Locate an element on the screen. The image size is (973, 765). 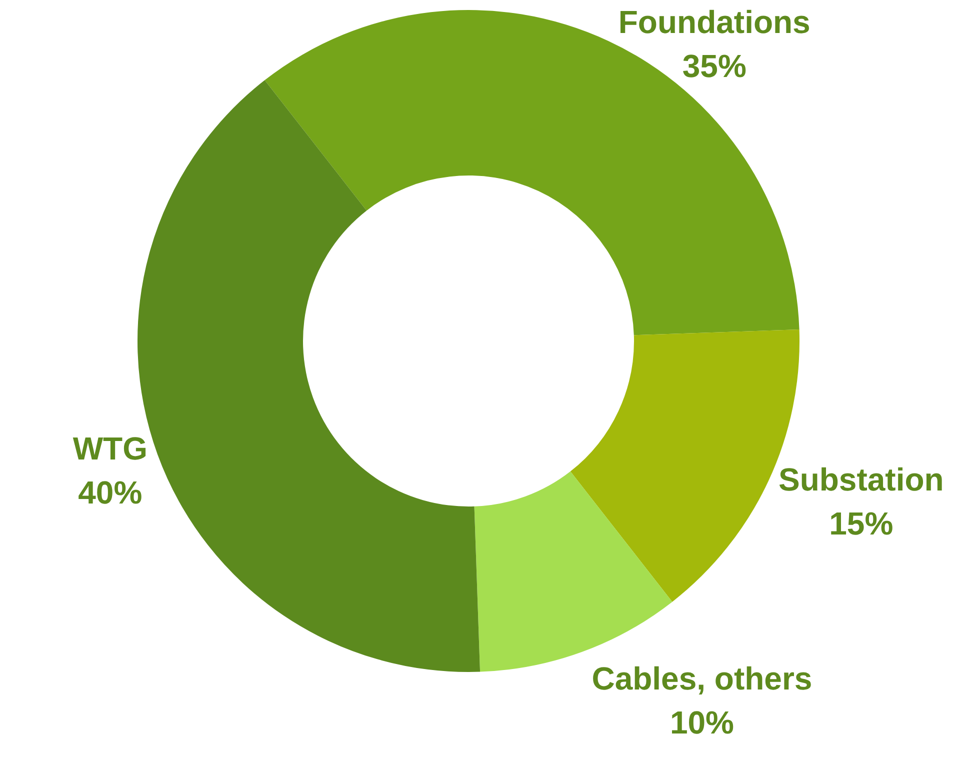
slice-label: WTG is located at coordinates (110, 448).